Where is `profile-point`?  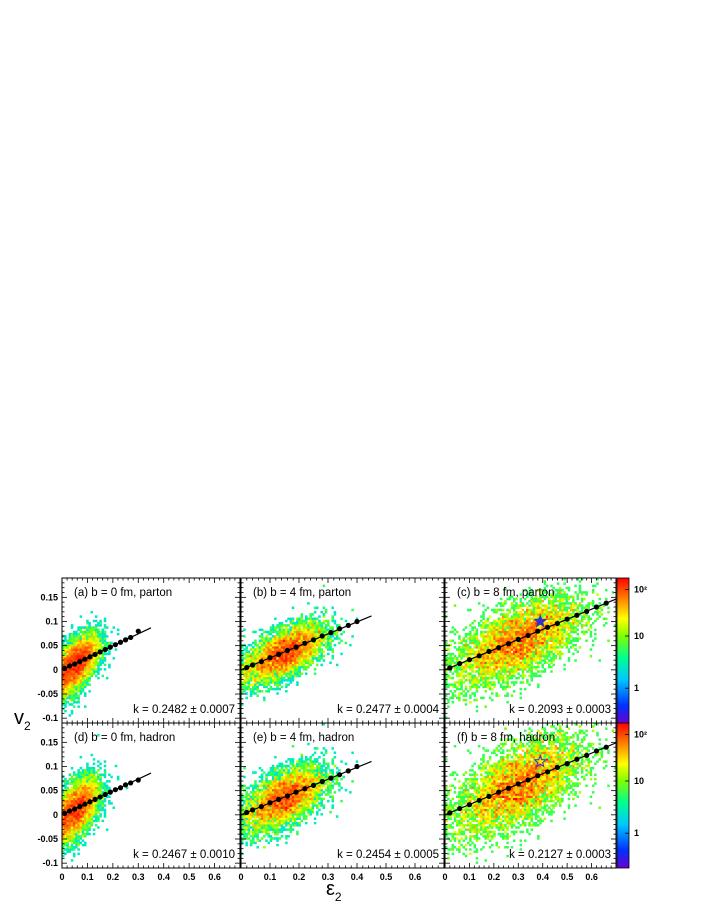 profile-point is located at coordinates (138, 780).